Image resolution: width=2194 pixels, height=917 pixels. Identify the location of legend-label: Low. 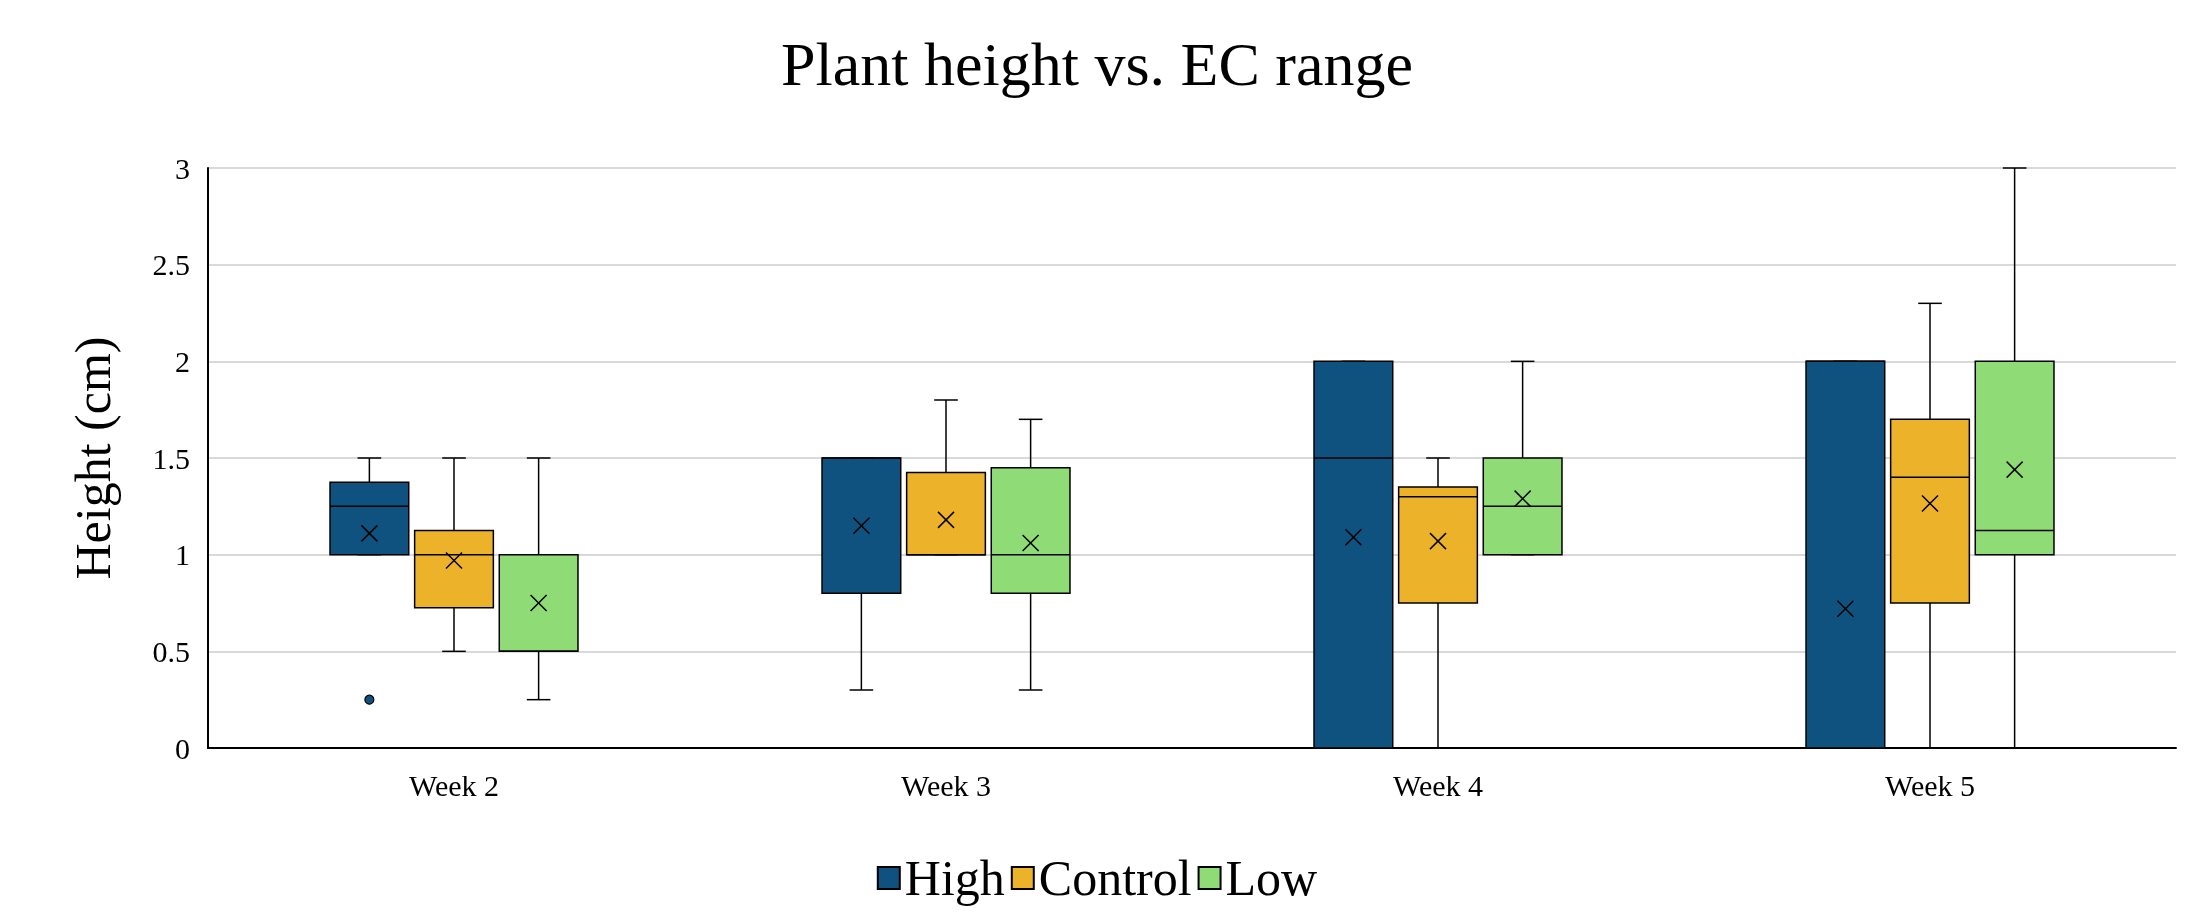
(1271, 878).